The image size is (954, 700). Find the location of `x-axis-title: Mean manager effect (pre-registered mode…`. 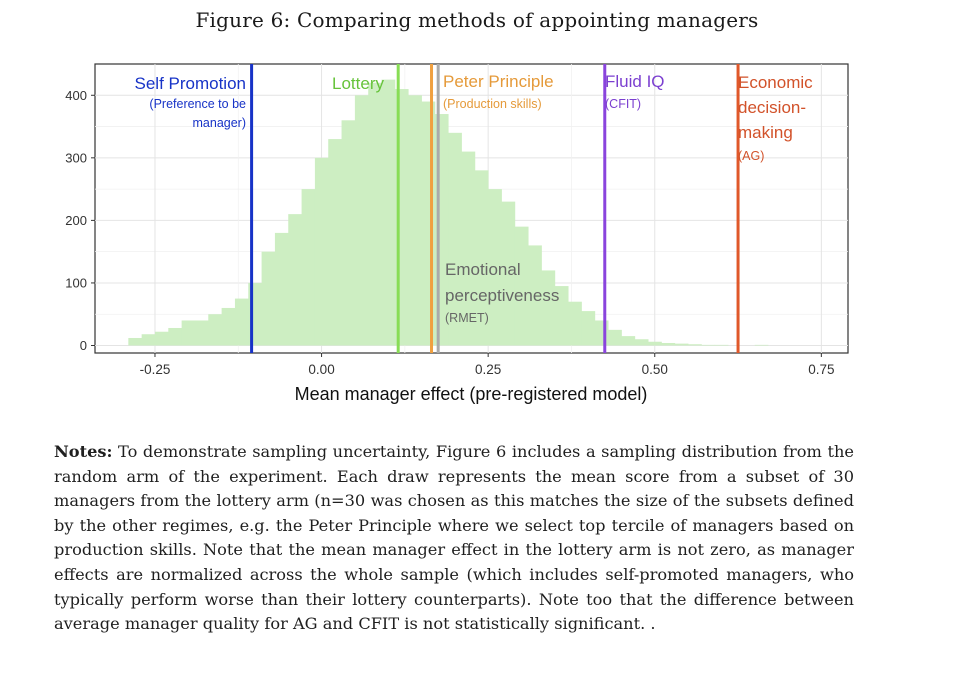

x-axis-title: Mean manager effect (pre-registered mode… is located at coordinates (471, 394).